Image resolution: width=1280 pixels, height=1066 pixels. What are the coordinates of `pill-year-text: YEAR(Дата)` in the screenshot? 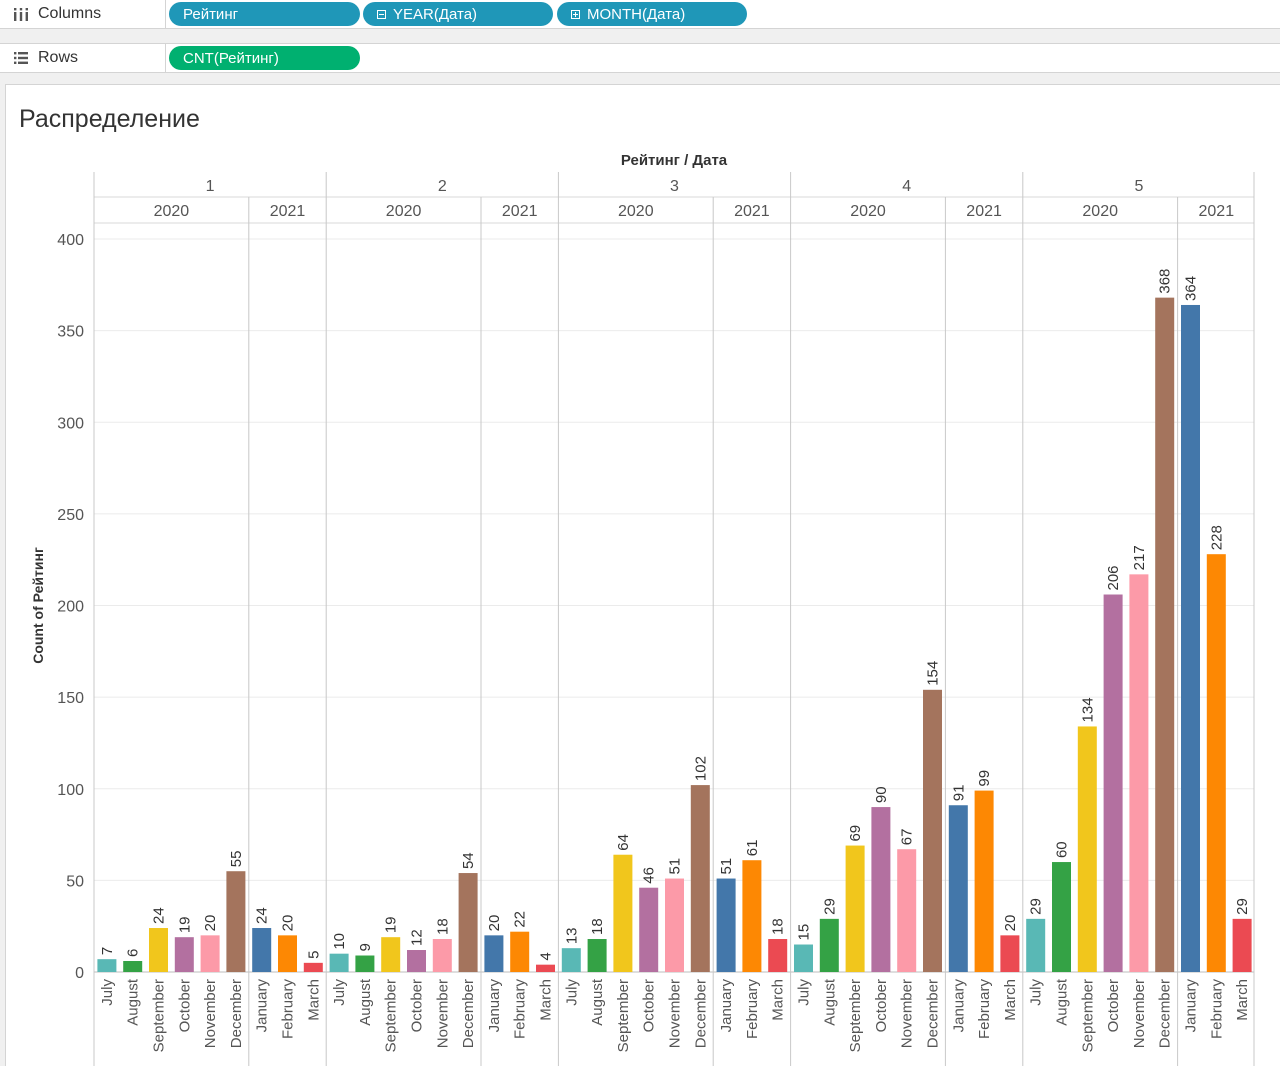 It's located at (435, 14).